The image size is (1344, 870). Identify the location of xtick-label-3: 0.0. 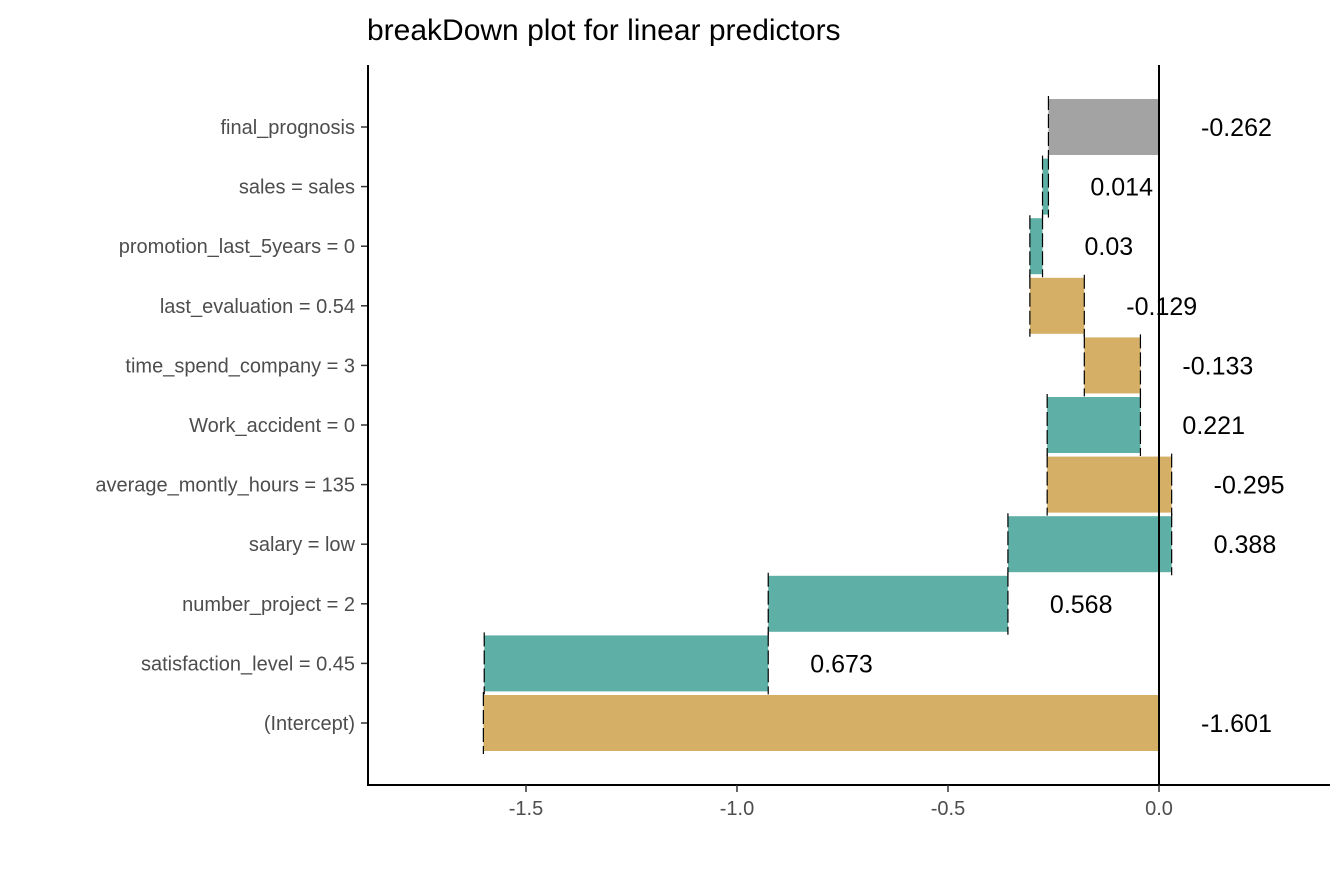
(1159, 809).